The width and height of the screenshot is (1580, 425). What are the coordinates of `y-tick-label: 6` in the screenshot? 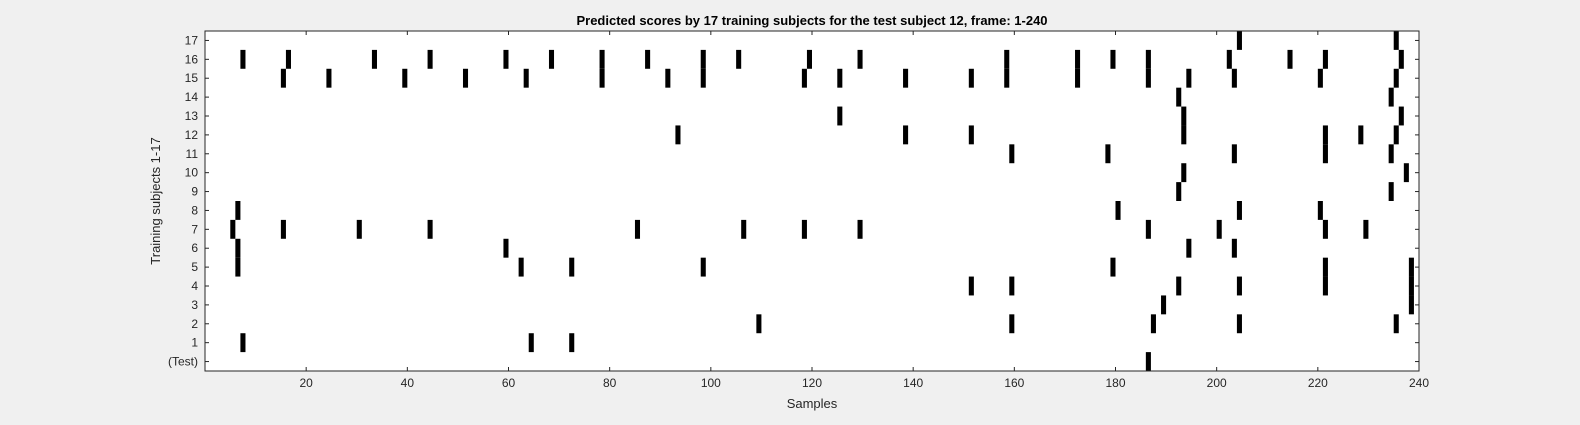 It's located at (194, 248).